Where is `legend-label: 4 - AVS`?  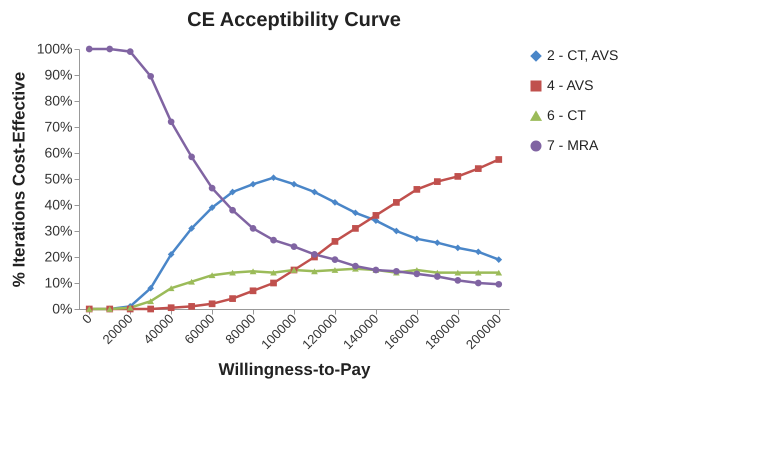 legend-label: 4 - AVS is located at coordinates (570, 85).